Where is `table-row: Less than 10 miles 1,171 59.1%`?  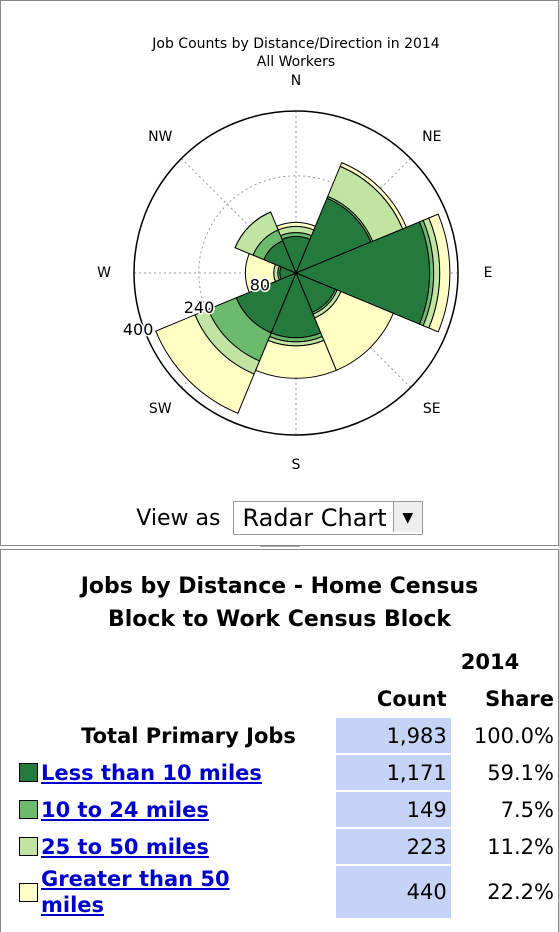
table-row: Less than 10 miles 1,171 59.1% is located at coordinates (286, 772).